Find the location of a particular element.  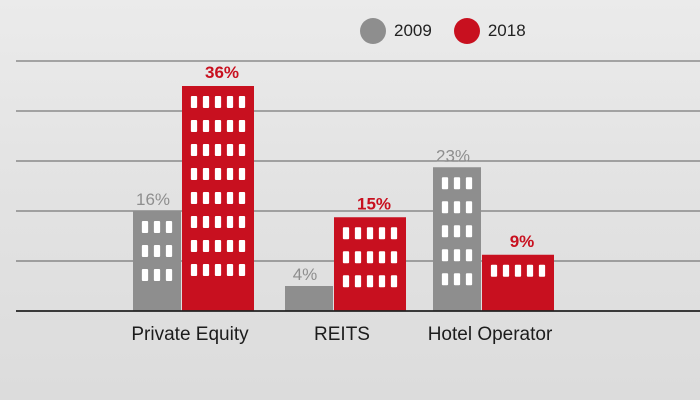

legend-item-2018: 2018 is located at coordinates (489, 31).